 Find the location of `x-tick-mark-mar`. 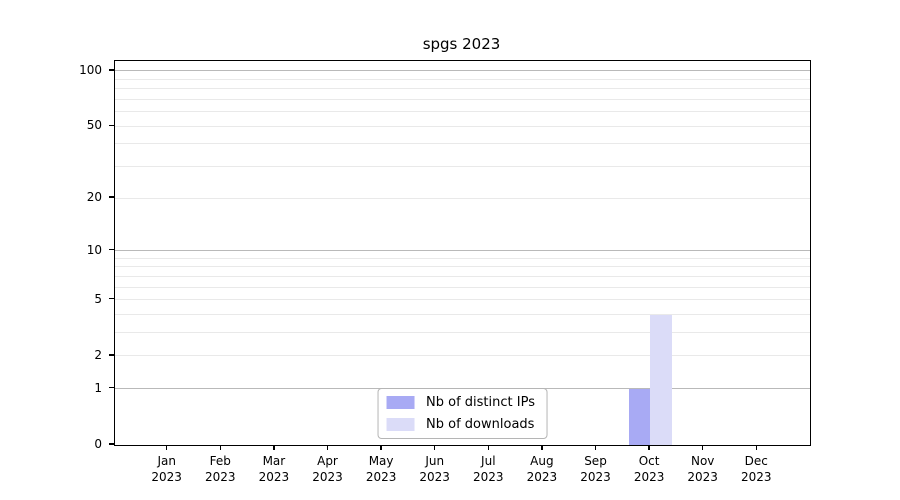

x-tick-mark-mar is located at coordinates (274, 447).